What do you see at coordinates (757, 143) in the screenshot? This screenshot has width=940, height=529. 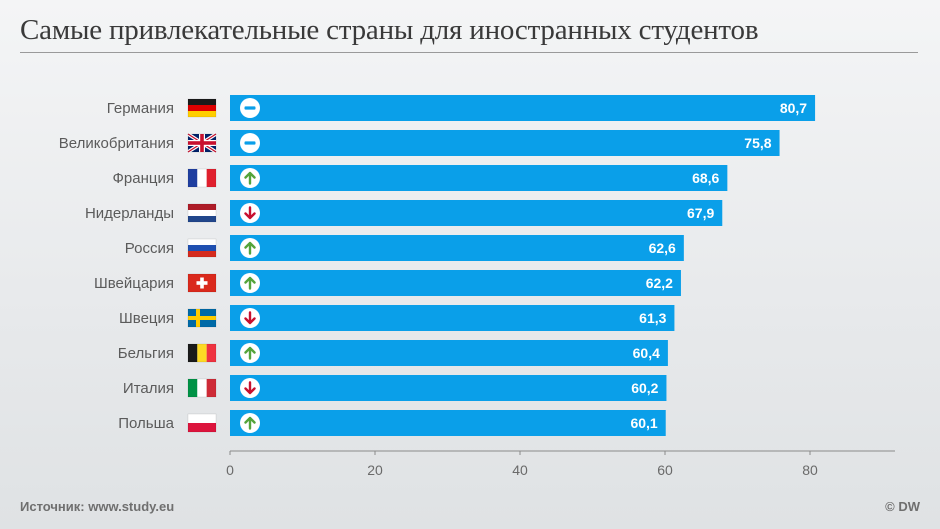 I see `value-label: 75,8` at bounding box center [757, 143].